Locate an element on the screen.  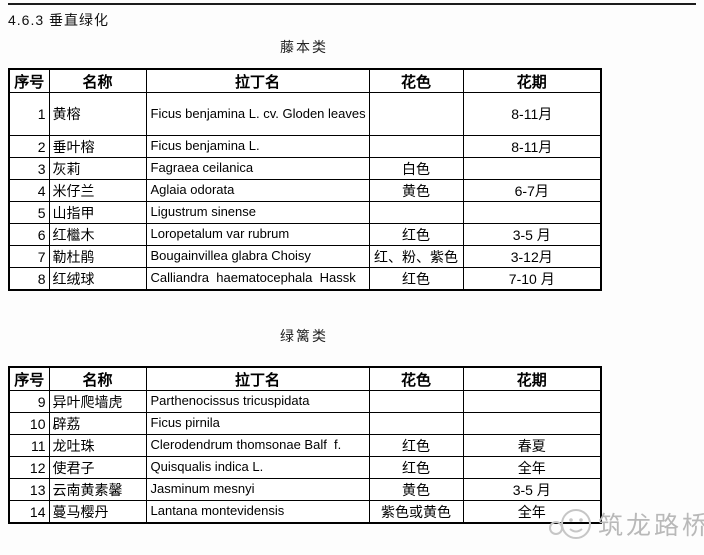
cell-name: 黄榕 is located at coordinates (97, 114).